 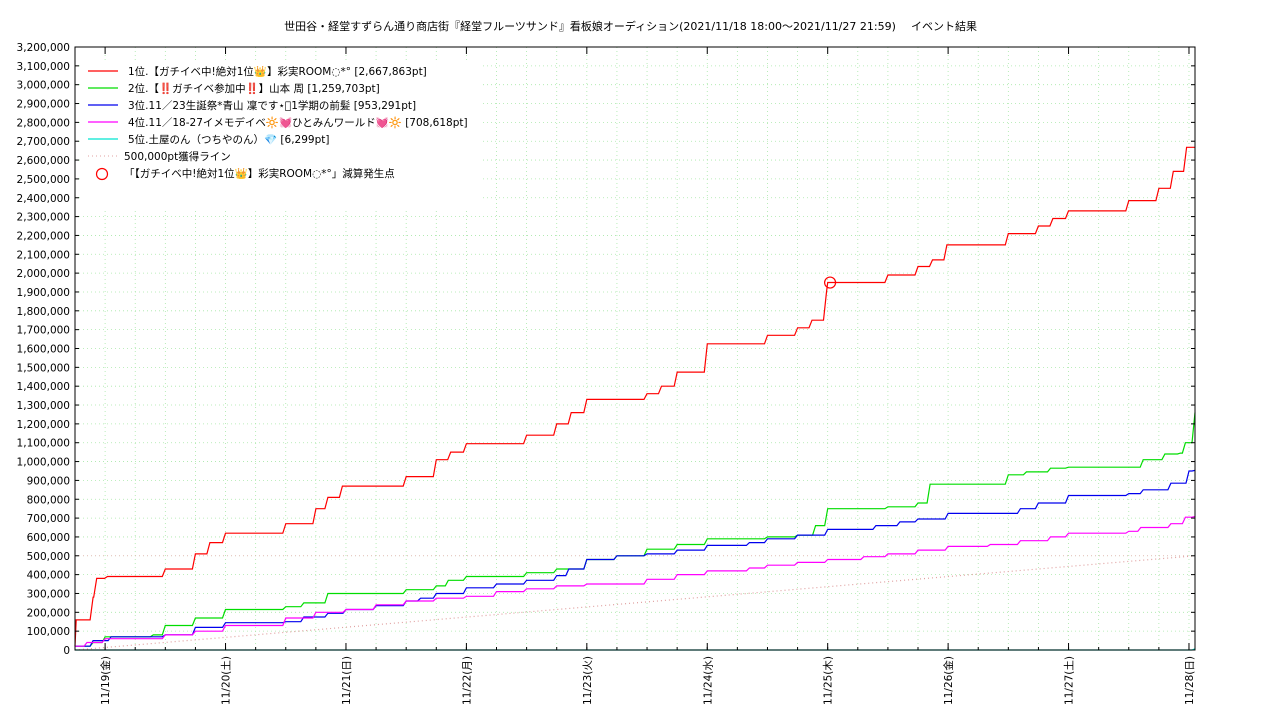 I want to click on y-tick-label: 100,000, so click(x=48, y=632).